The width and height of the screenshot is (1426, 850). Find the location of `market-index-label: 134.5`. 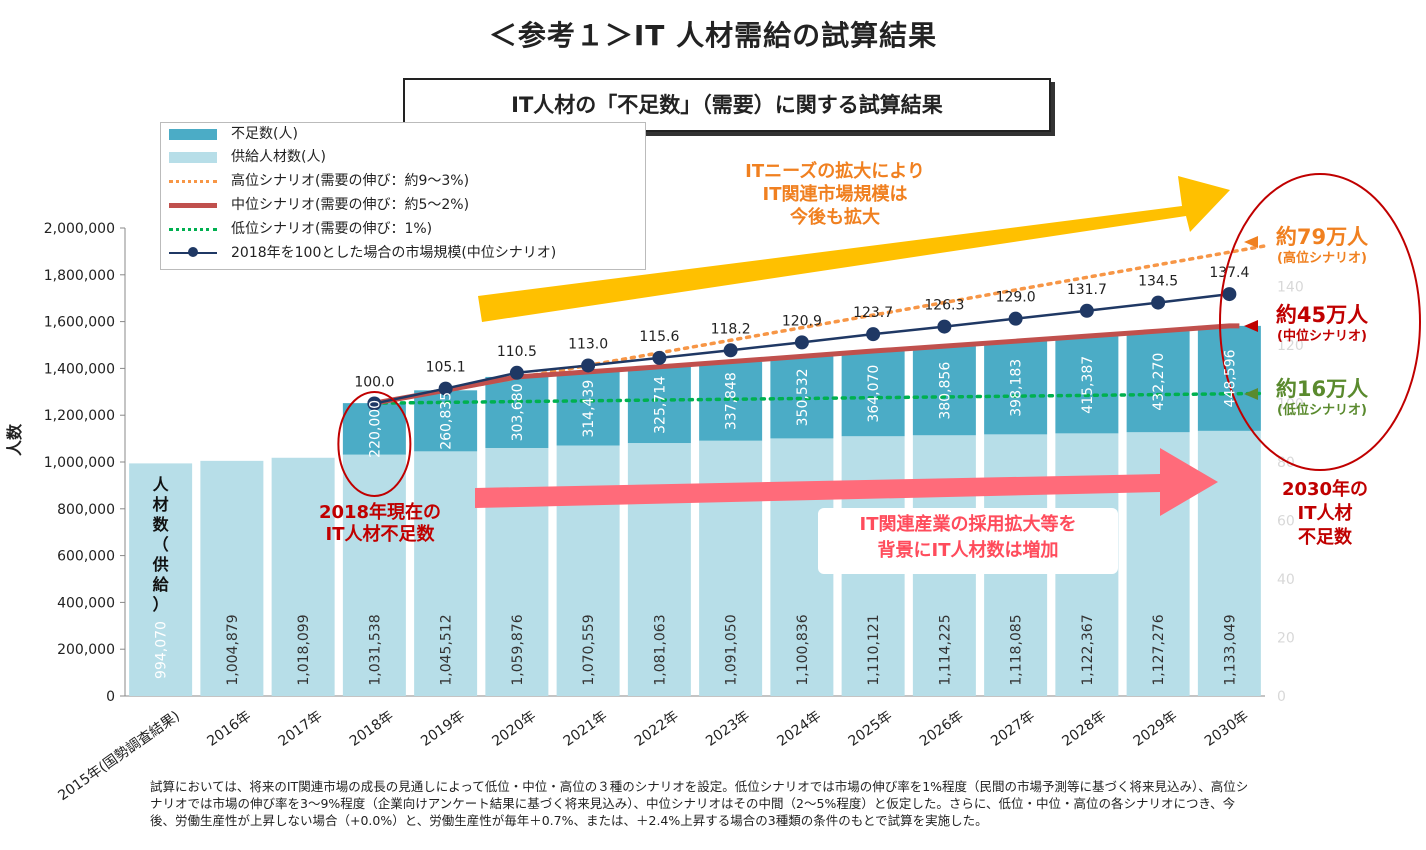

market-index-label: 134.5 is located at coordinates (1158, 282).